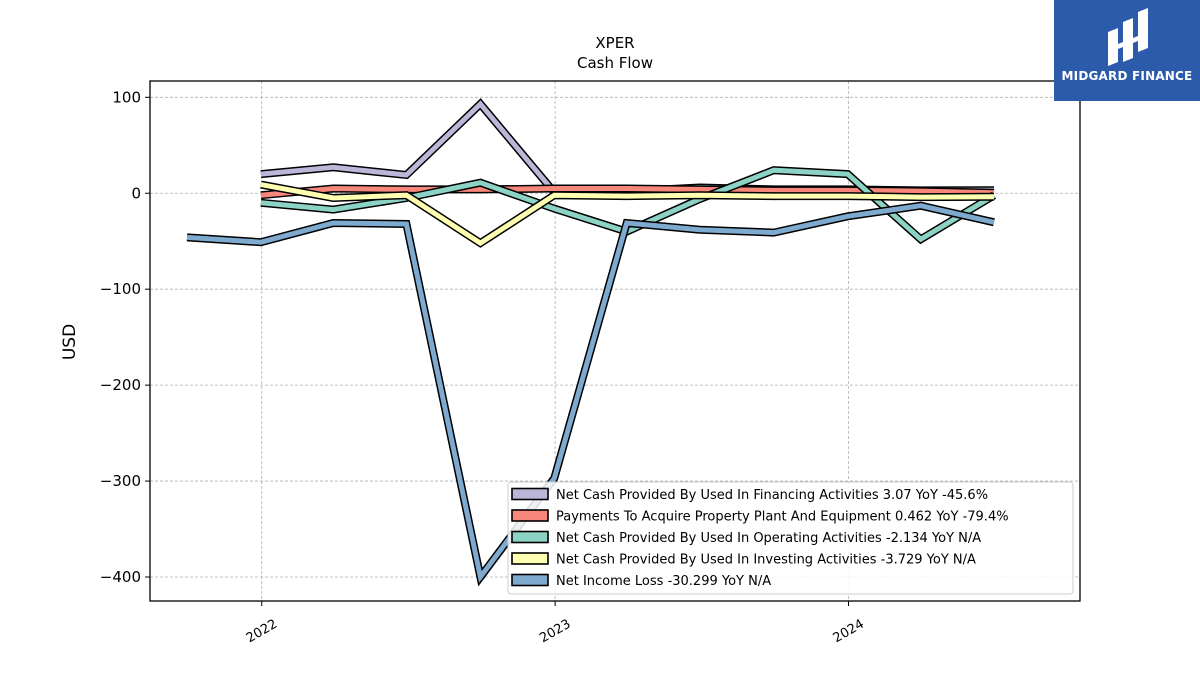 The height and width of the screenshot is (675, 1200). Describe the element at coordinates (849, 632) in the screenshot. I see `x-tick-label: 2024` at that location.